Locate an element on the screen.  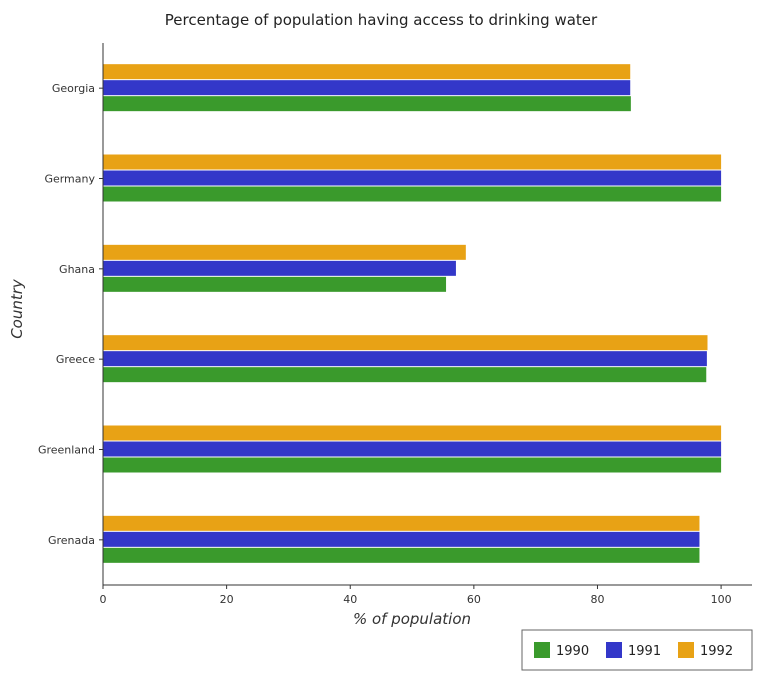
x-tick-label: 40 is located at coordinates (350, 599).